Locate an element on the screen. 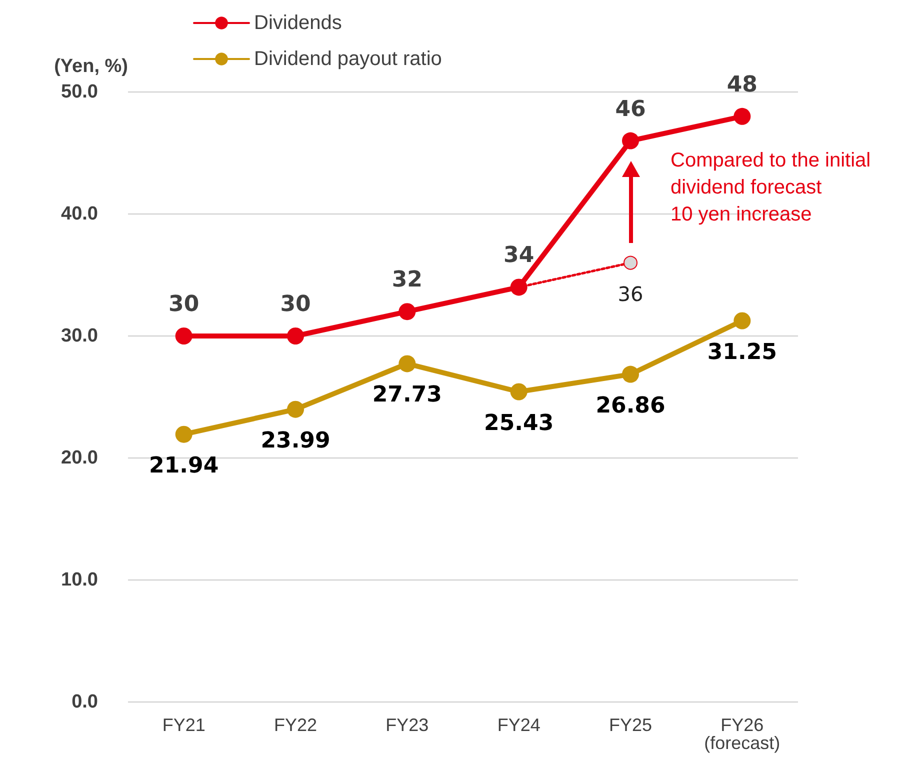  y-tick-label: 50.0 is located at coordinates (79, 92).